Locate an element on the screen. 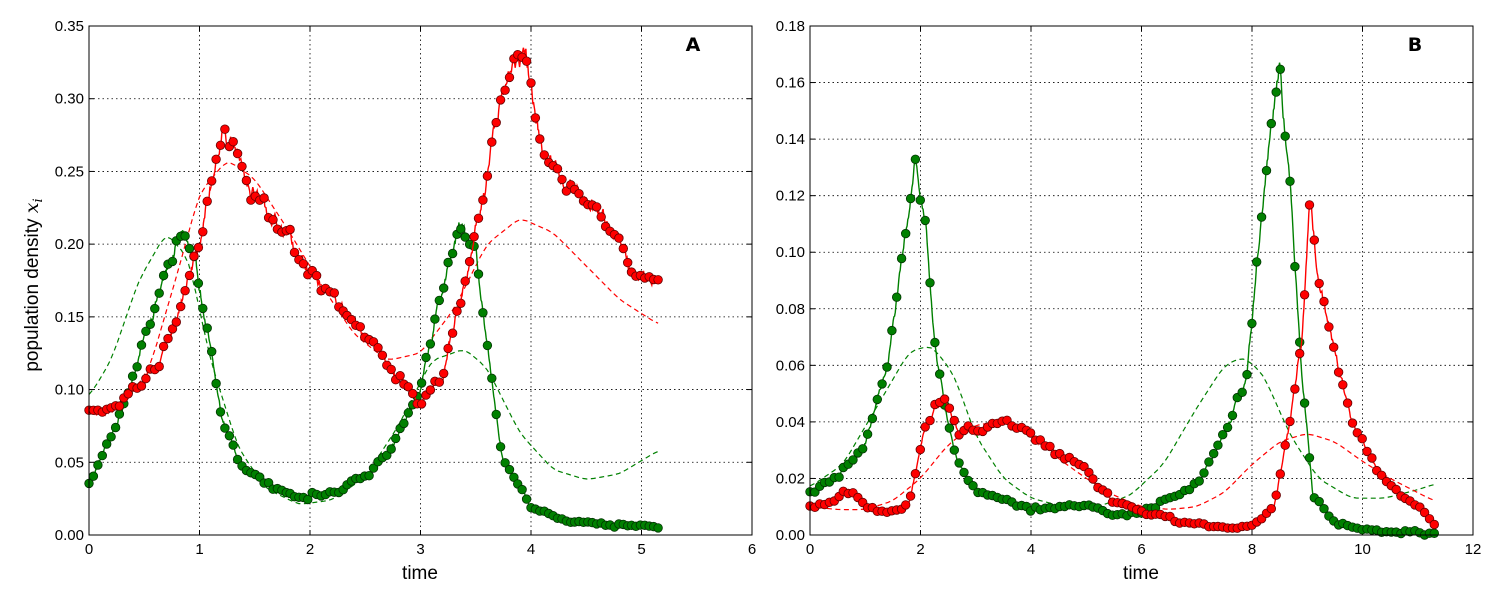 The image size is (1500, 600). x-tick-label: 10 is located at coordinates (1362, 549).